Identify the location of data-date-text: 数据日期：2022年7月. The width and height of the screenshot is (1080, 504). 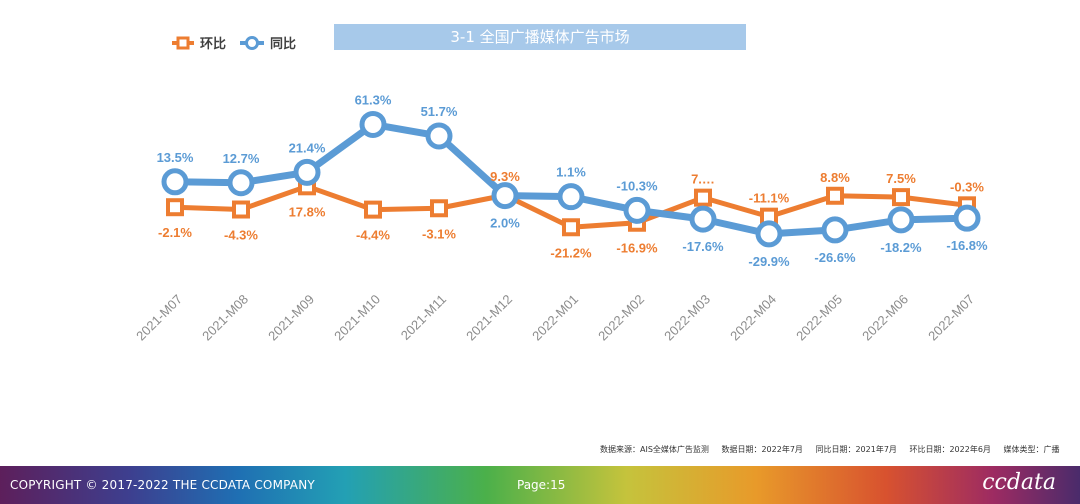
(762, 449).